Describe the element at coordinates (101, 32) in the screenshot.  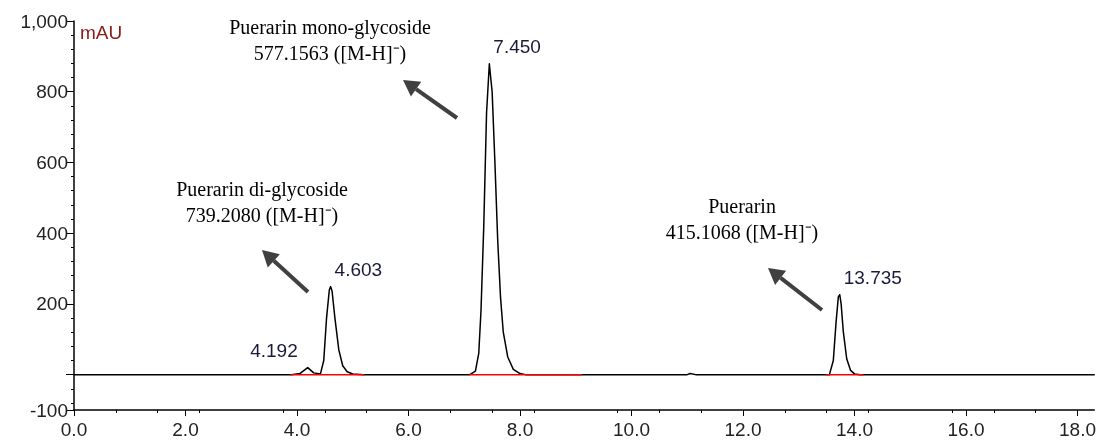
I see `y-axis-title: mAU` at that location.